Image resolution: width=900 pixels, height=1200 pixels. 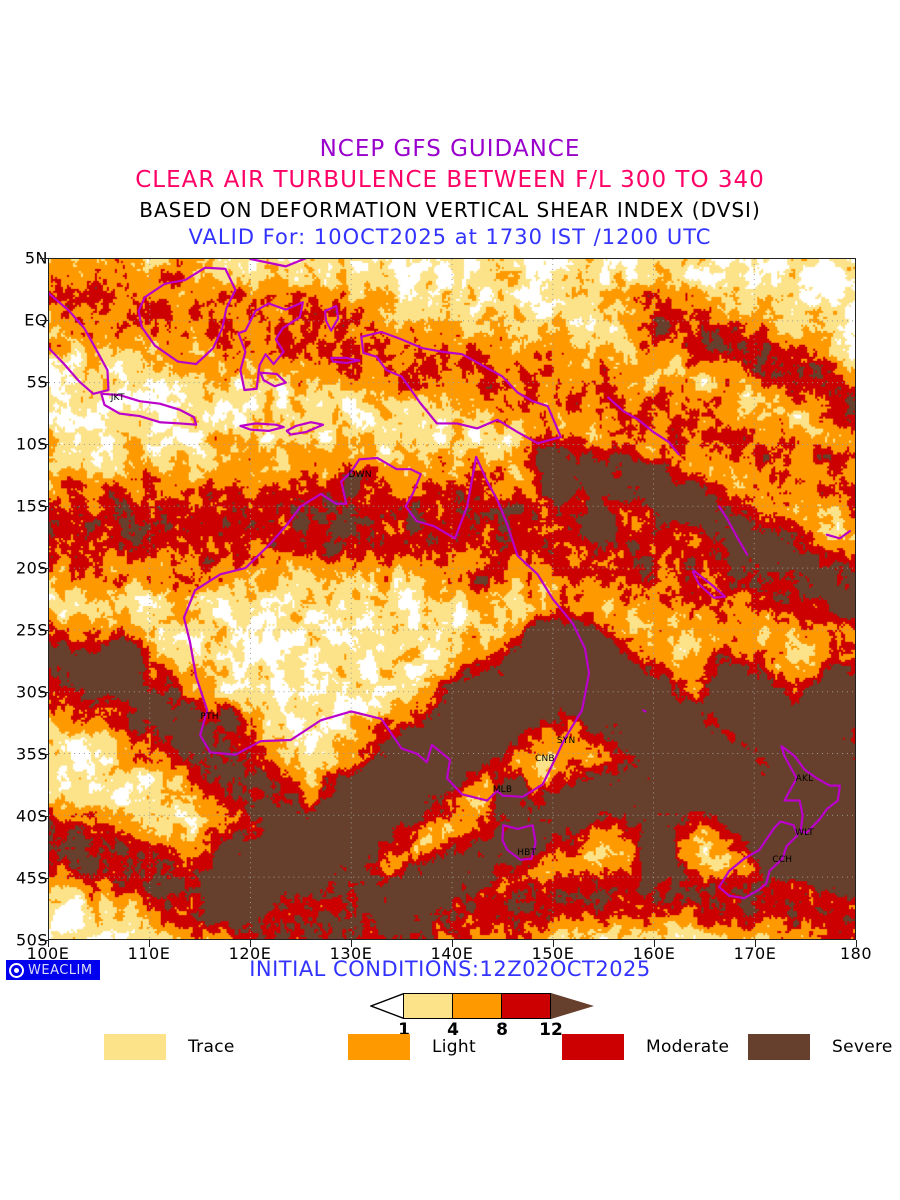 I want to click on x-axis-label: 100E, so click(x=48, y=953).